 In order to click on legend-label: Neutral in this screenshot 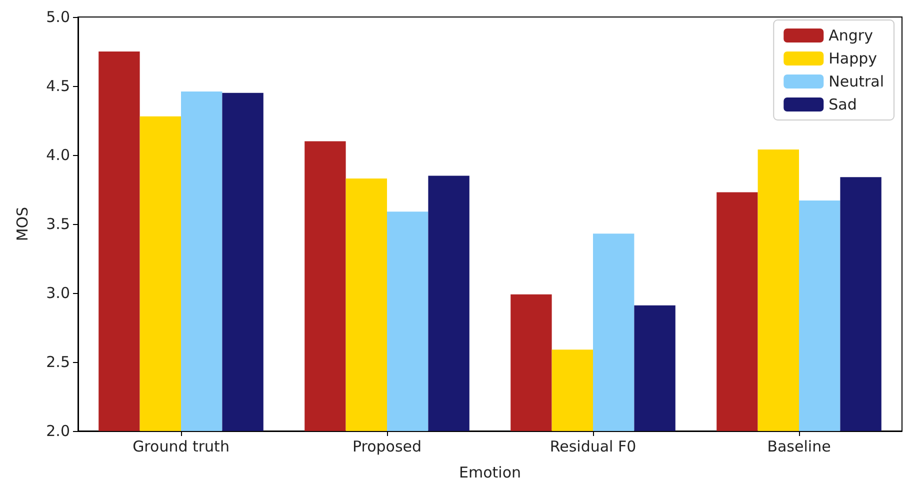, I will do `click(856, 81)`.